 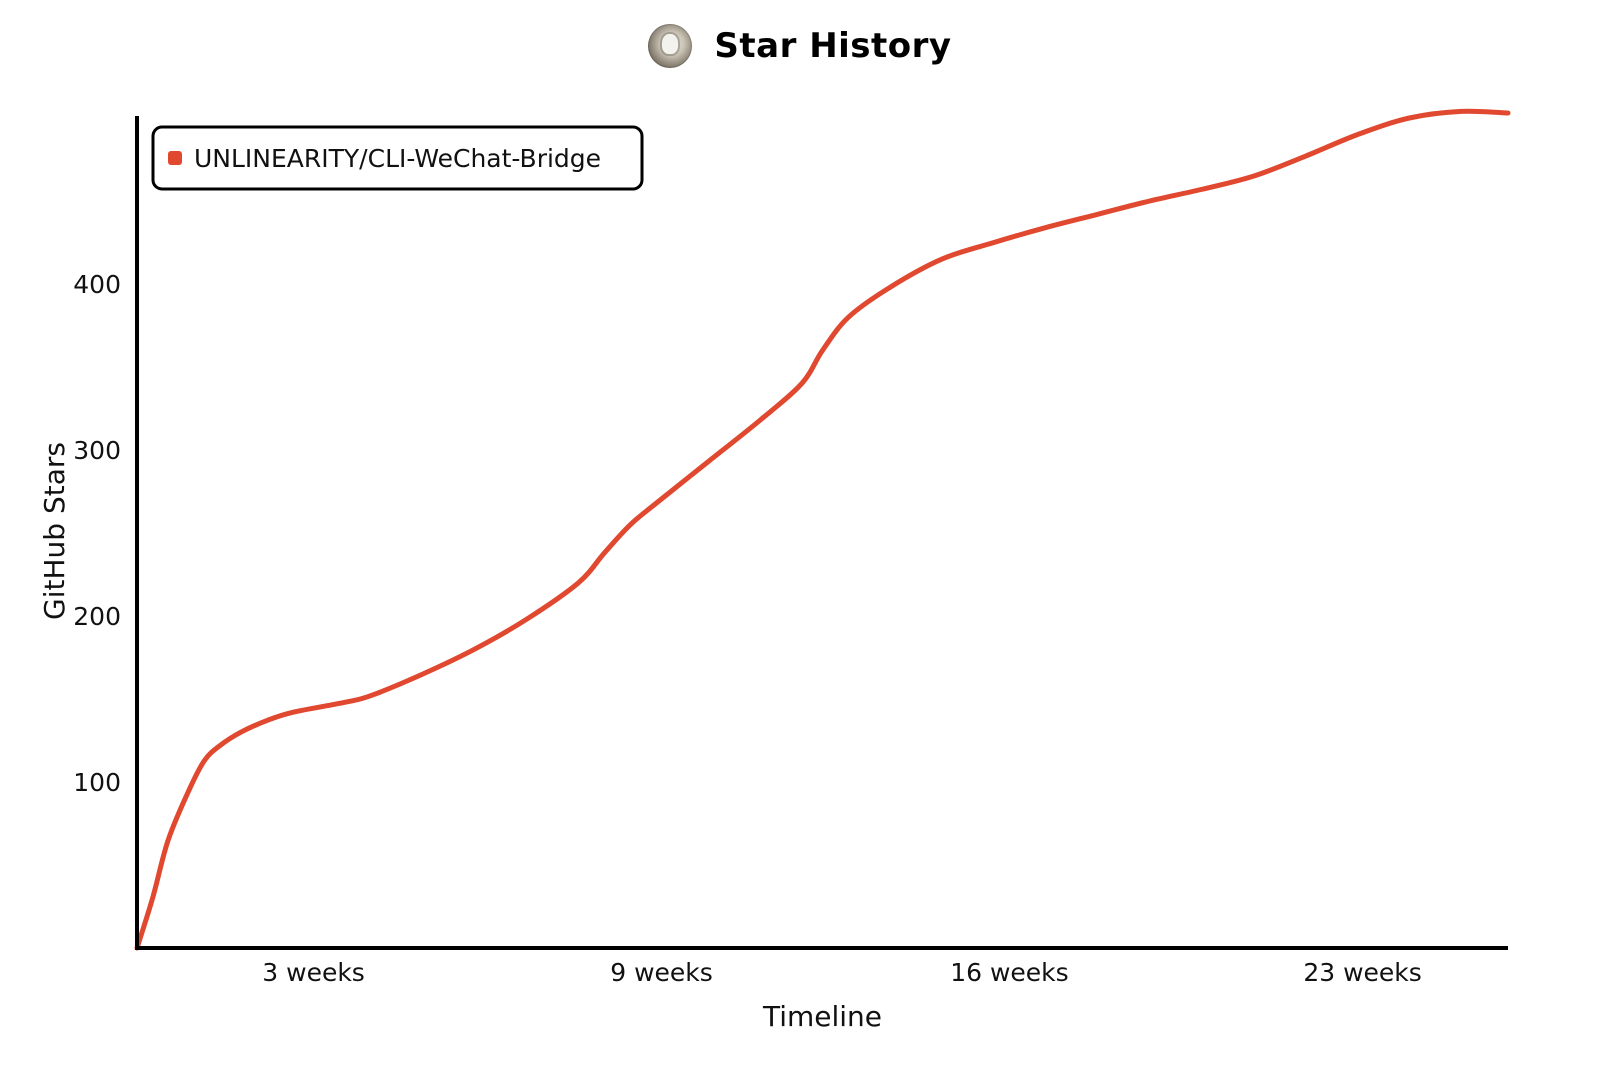 What do you see at coordinates (670, 46) in the screenshot?
I see `avatar` at bounding box center [670, 46].